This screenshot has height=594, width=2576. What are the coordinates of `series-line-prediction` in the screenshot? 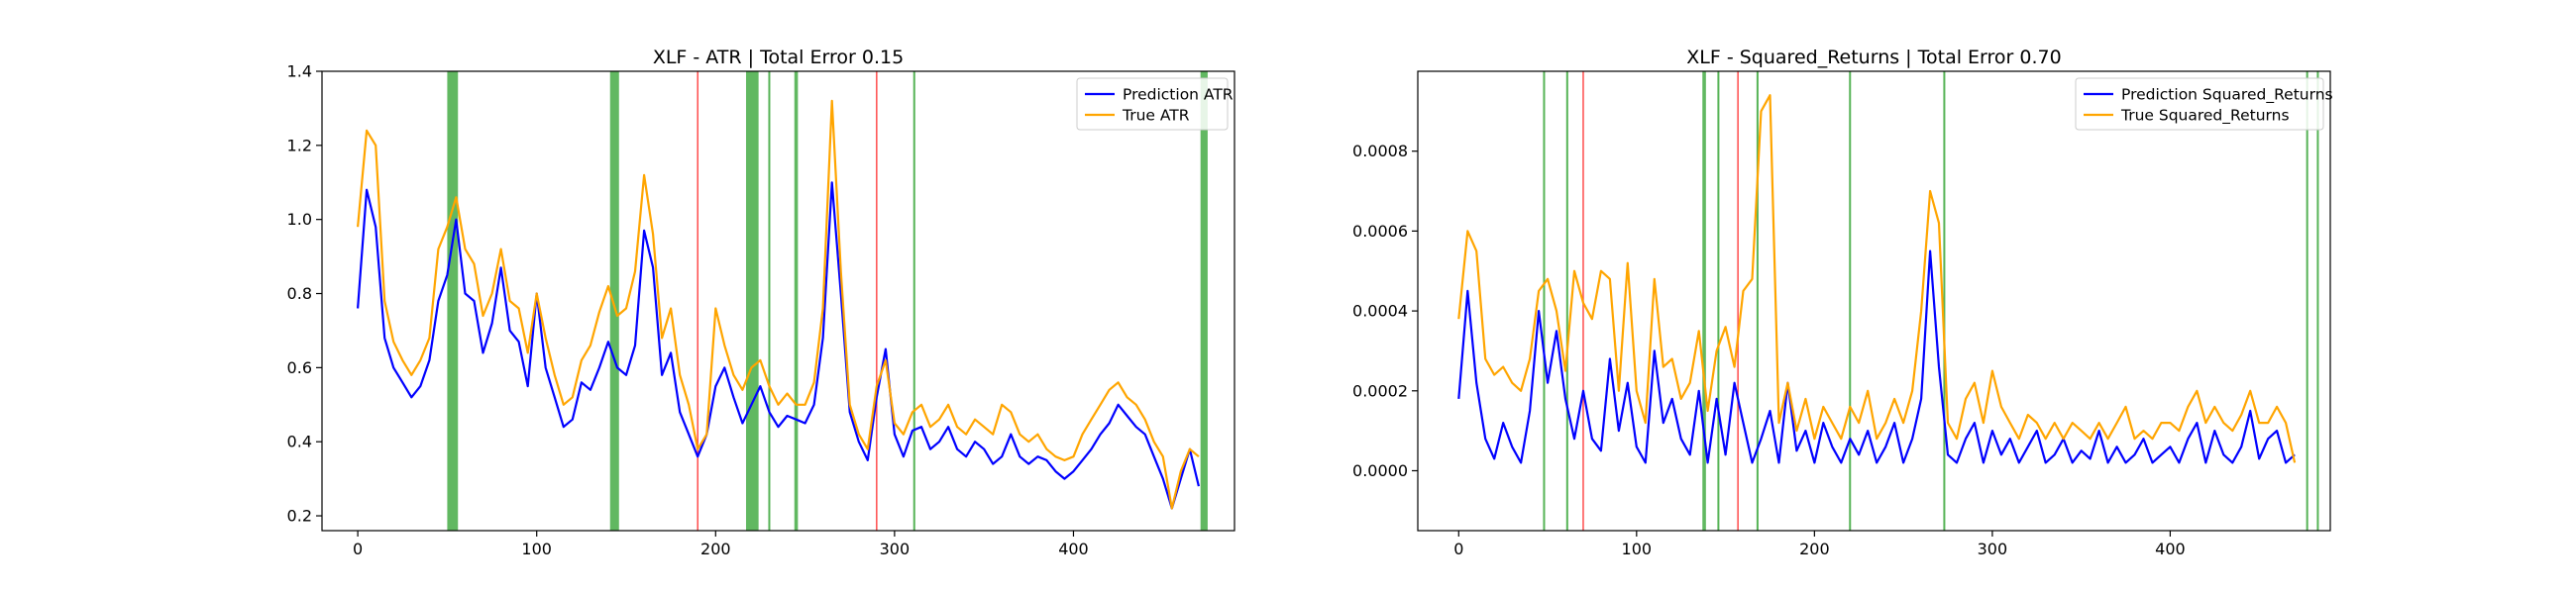 It's located at (1876, 356).